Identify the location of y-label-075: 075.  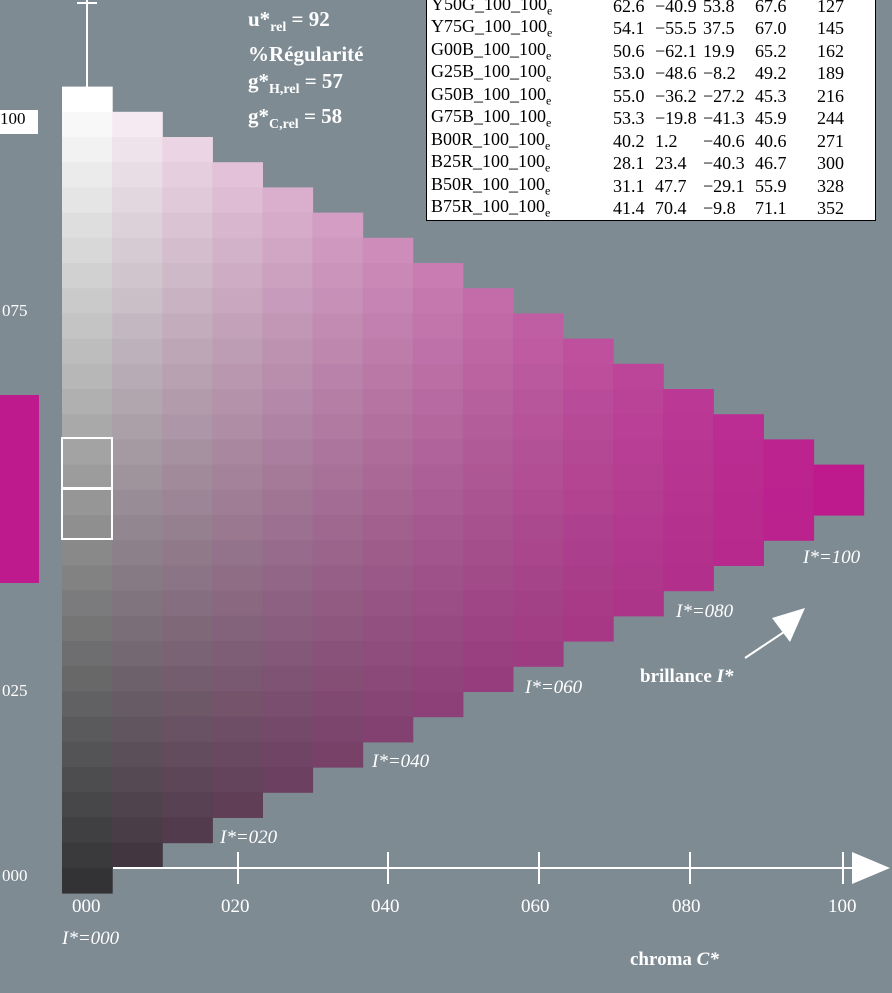
(15, 310).